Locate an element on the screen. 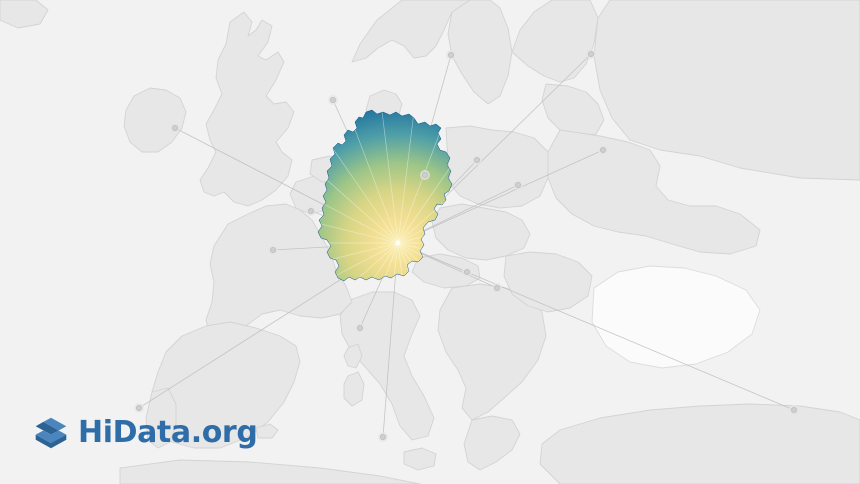  city-node-paris is located at coordinates (272, 249).